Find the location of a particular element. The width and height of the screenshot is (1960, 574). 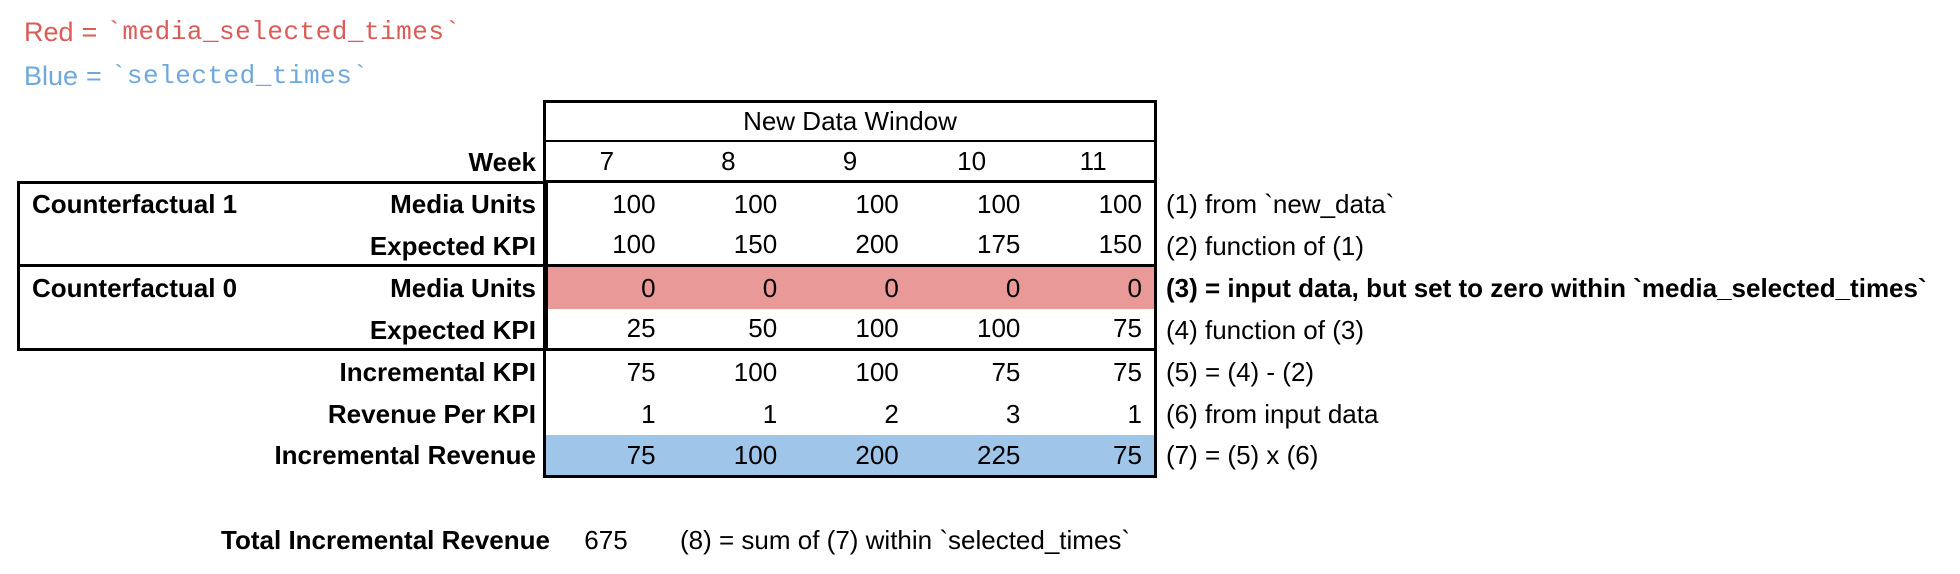

total-incremental-revenue-label: Total Incremental Revenue is located at coordinates (385, 539).